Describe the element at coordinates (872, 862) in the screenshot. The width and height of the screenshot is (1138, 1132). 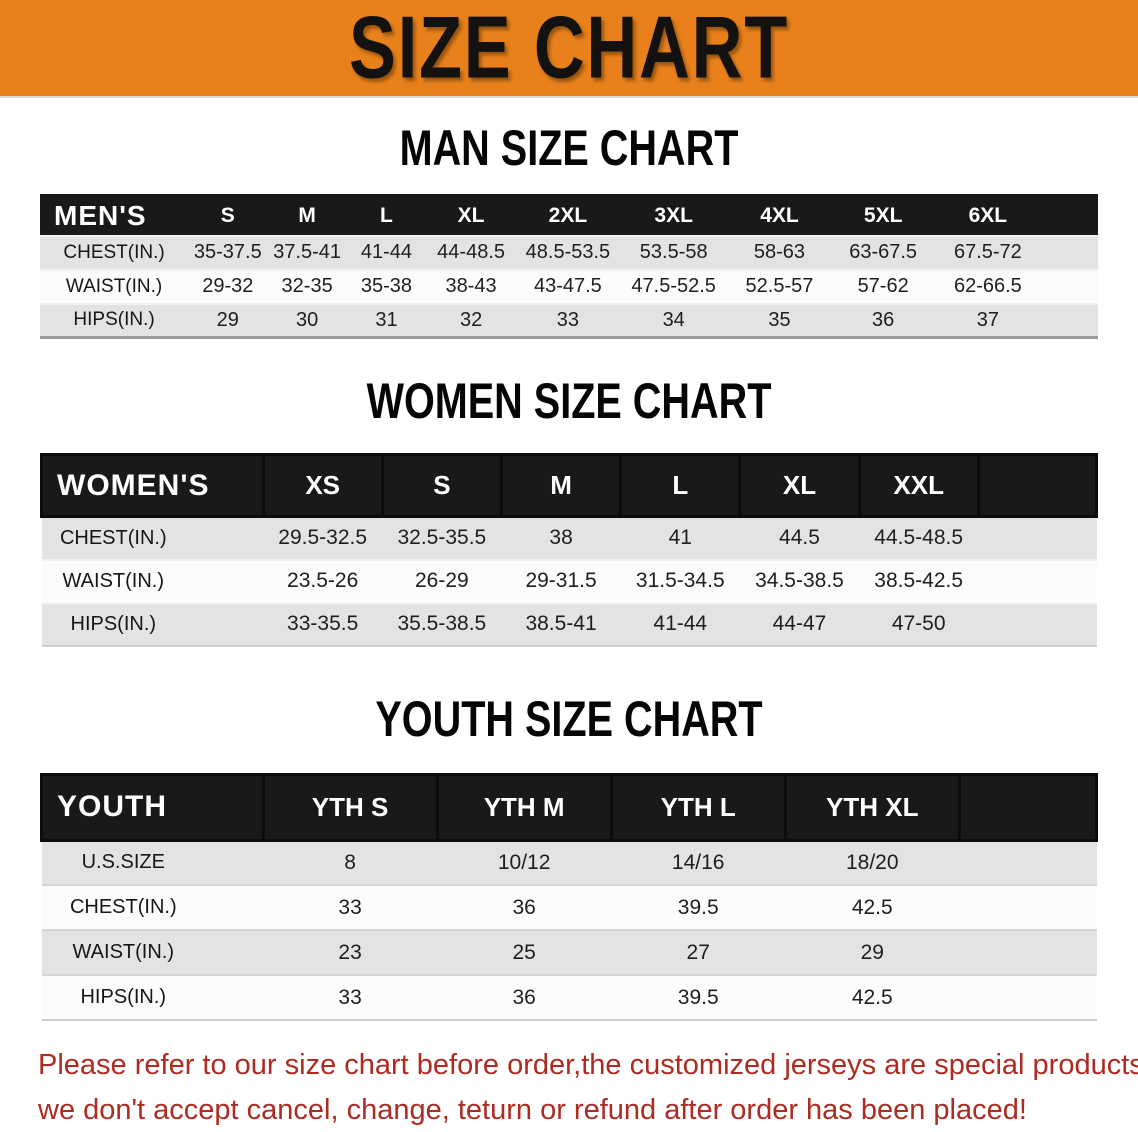
I see `value-cell: 18/20` at that location.